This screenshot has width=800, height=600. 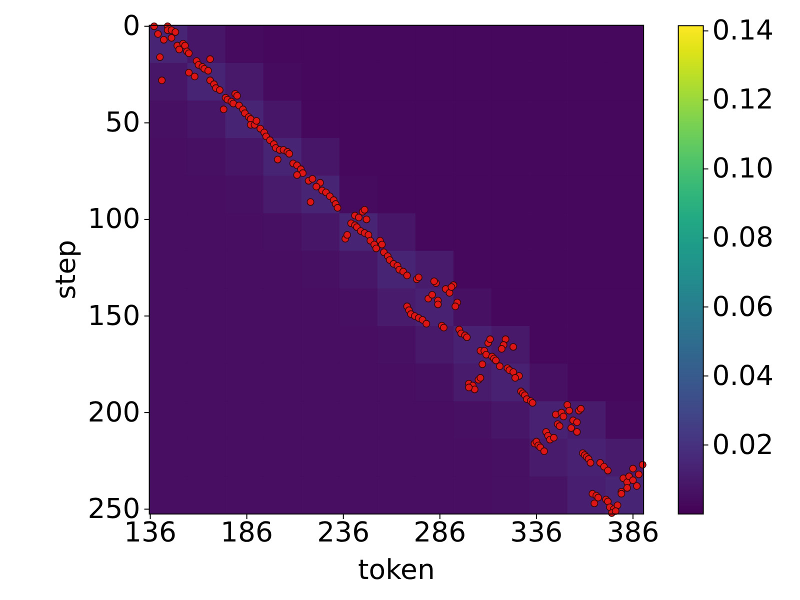 I want to click on color-bar-label: 0.08, so click(x=743, y=238).